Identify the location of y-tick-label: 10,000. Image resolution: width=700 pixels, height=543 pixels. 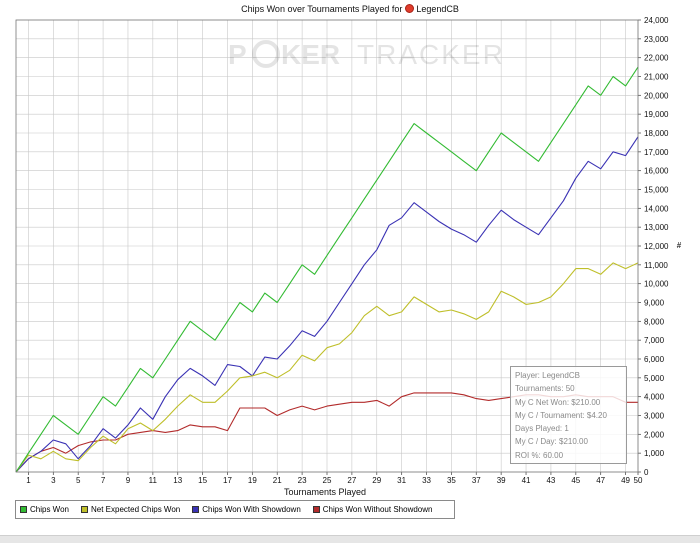
(656, 284).